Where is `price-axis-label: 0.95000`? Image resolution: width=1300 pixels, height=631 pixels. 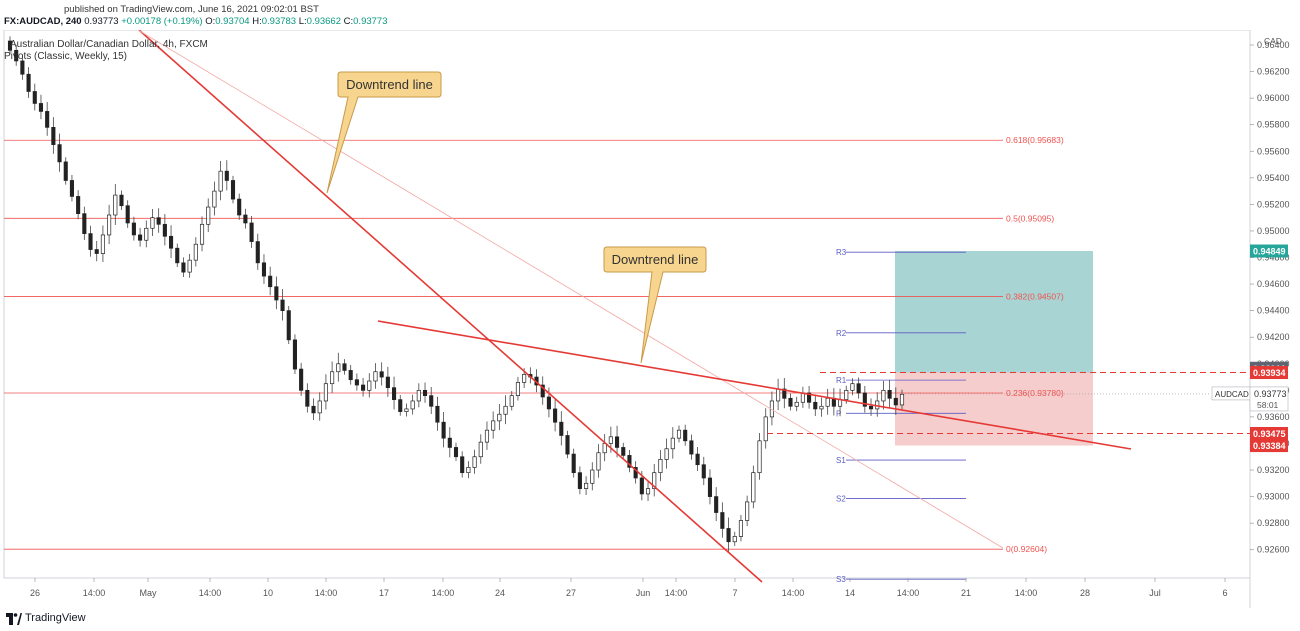 price-axis-label: 0.95000 is located at coordinates (1273, 231).